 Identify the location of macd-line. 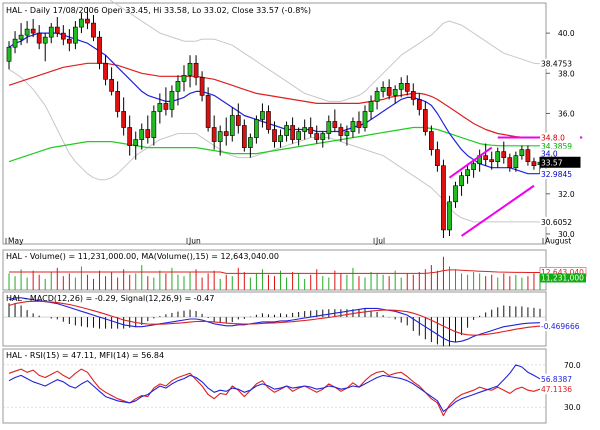
(274, 320).